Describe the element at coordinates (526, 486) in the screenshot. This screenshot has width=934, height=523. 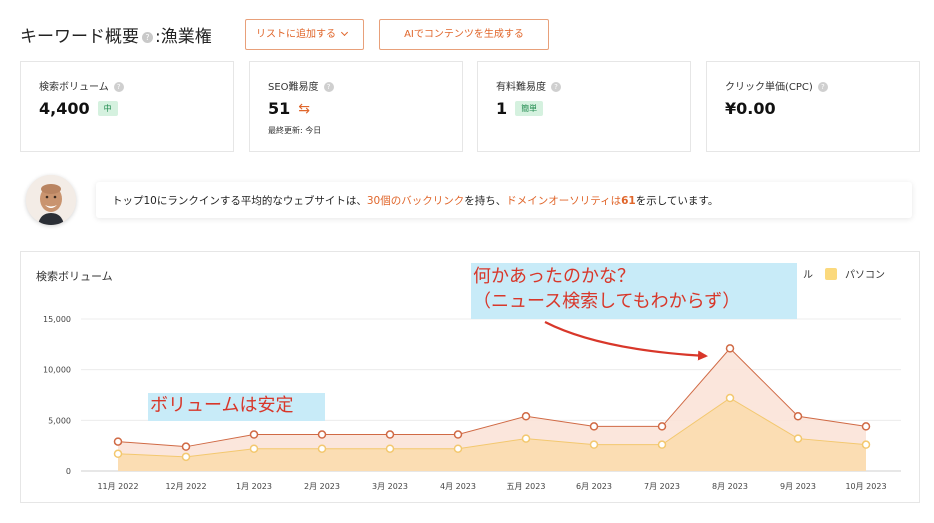
I see `x-tick-label: 五月 2023` at that location.